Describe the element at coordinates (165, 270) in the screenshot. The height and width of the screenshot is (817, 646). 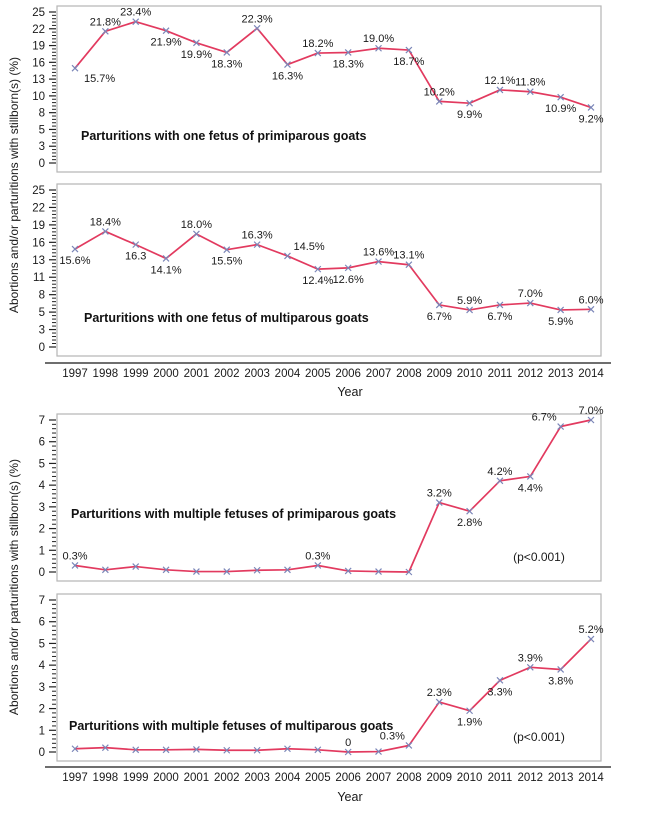
I see `data-point-label: 14.1%` at that location.